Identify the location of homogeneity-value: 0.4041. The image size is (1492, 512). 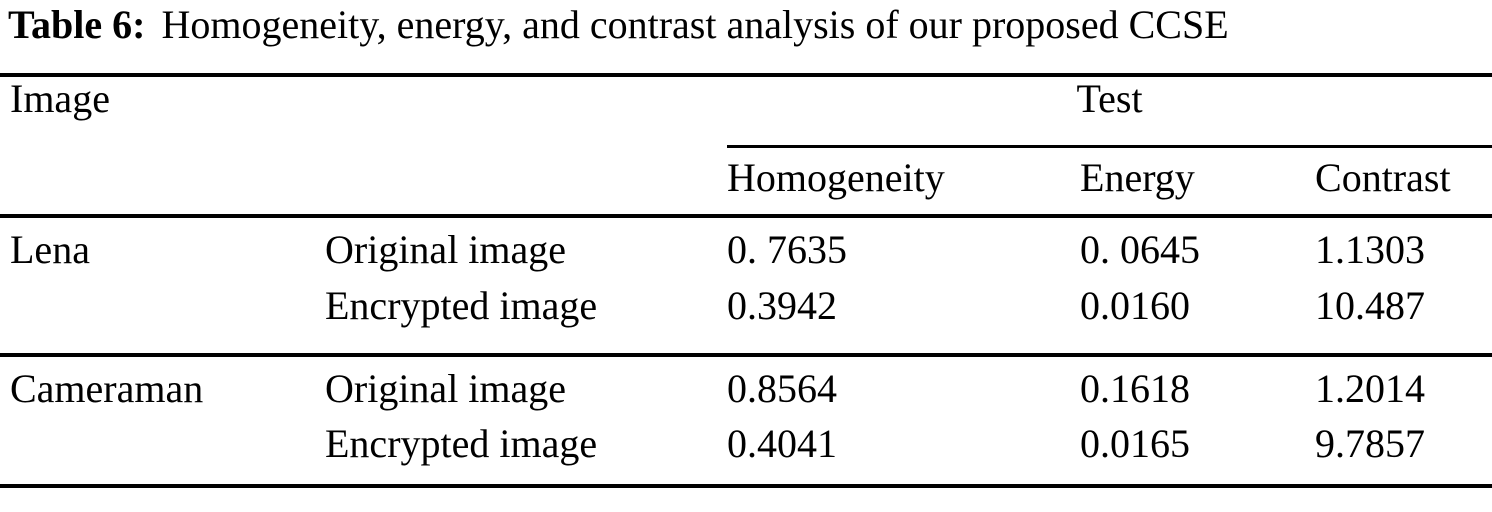
(782, 443).